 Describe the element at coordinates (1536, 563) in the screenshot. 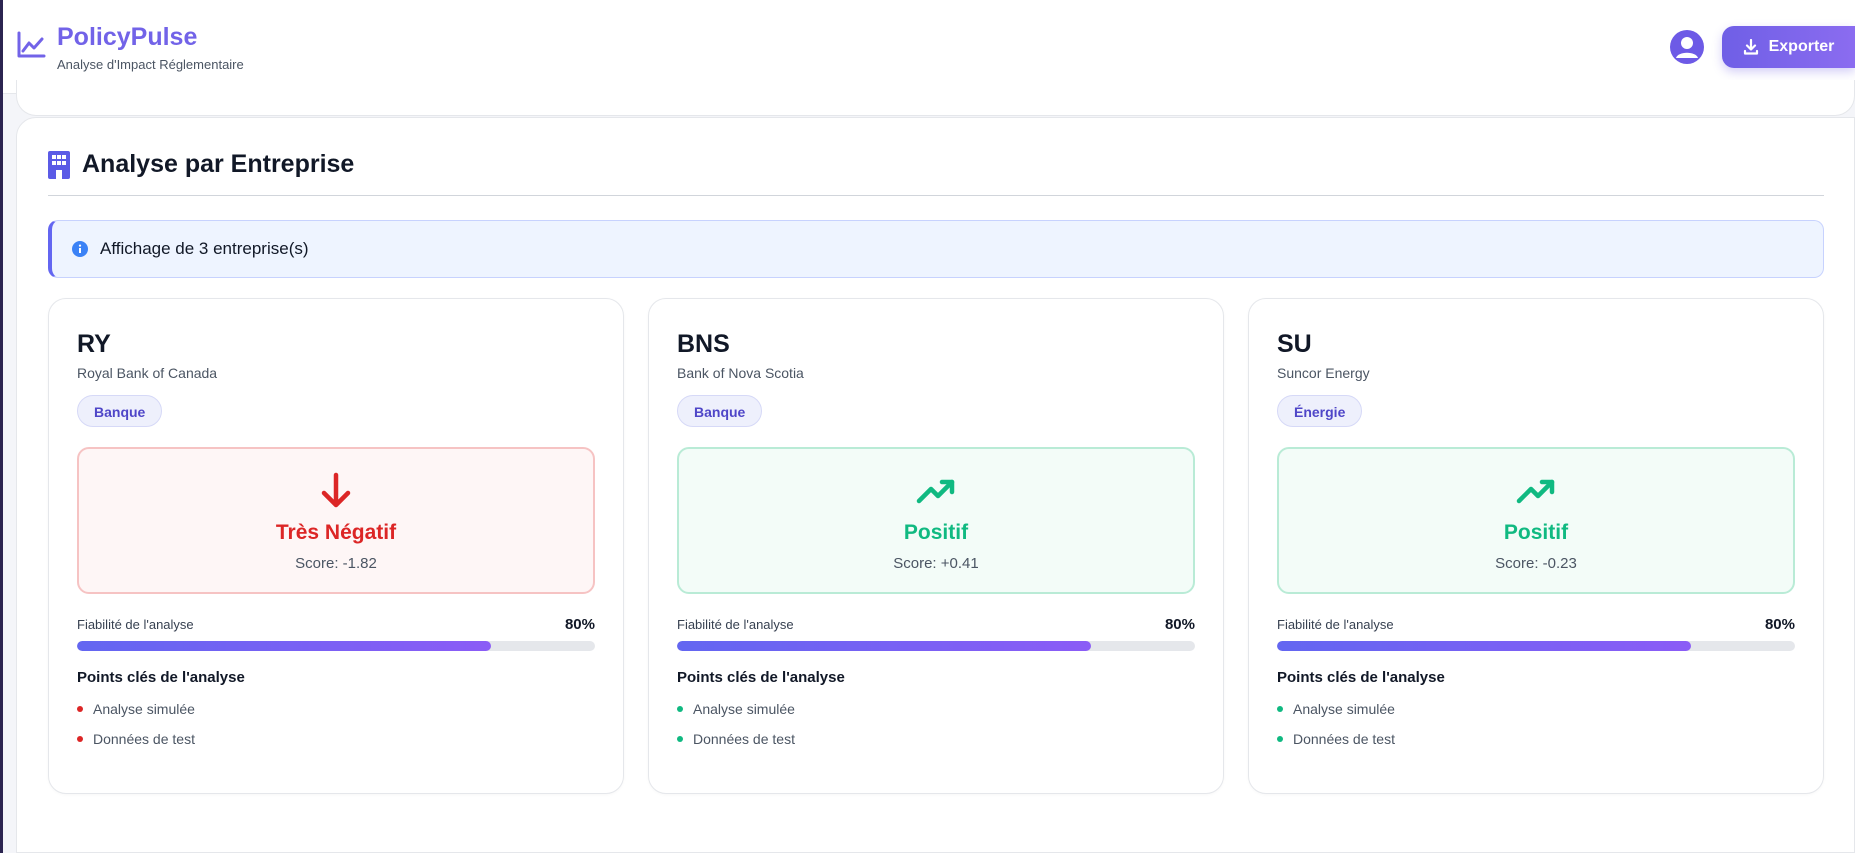

I see `impact-score: Score: -0.23` at that location.